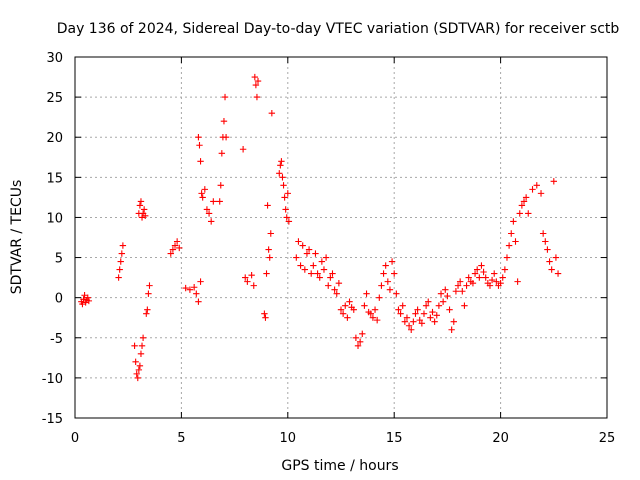 This screenshot has width=640, height=480. What do you see at coordinates (75, 438) in the screenshot?
I see `x-tick-label: 0` at bounding box center [75, 438].